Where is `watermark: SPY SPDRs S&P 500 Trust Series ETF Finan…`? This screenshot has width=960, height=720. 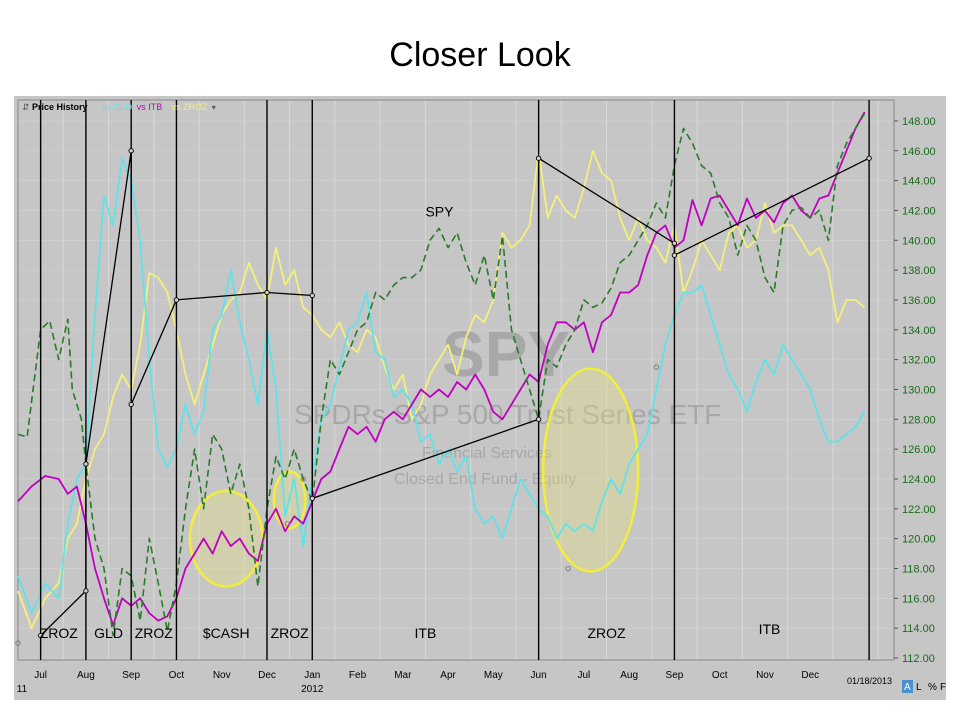 watermark: SPY SPDRs S&P 500 Trust Series ETF Finan… is located at coordinates (507, 403).